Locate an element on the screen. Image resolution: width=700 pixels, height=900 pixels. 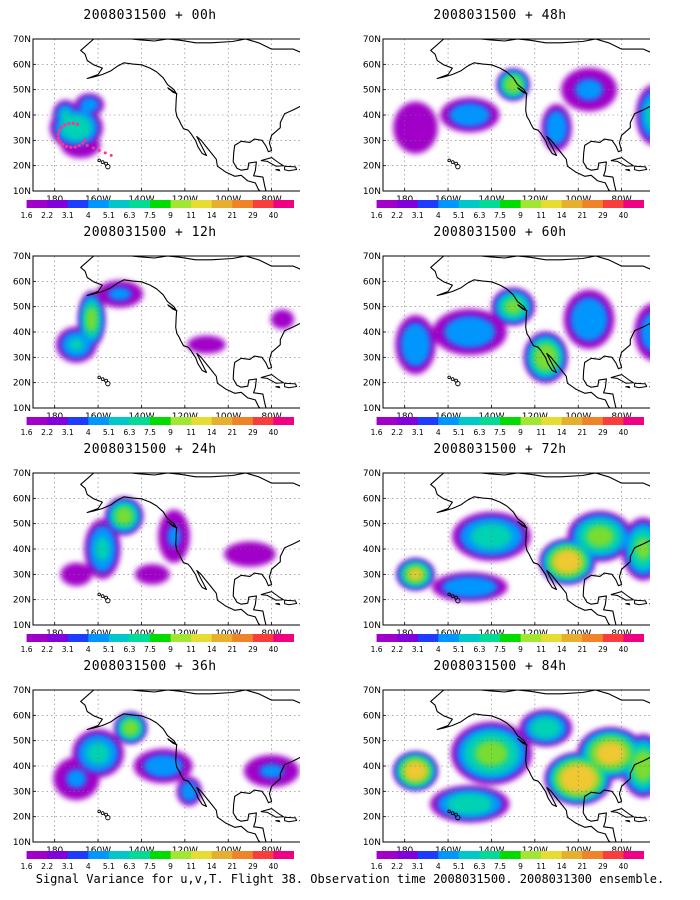
panel-title: 2008031500 + 00h is located at coordinates (150, 15).